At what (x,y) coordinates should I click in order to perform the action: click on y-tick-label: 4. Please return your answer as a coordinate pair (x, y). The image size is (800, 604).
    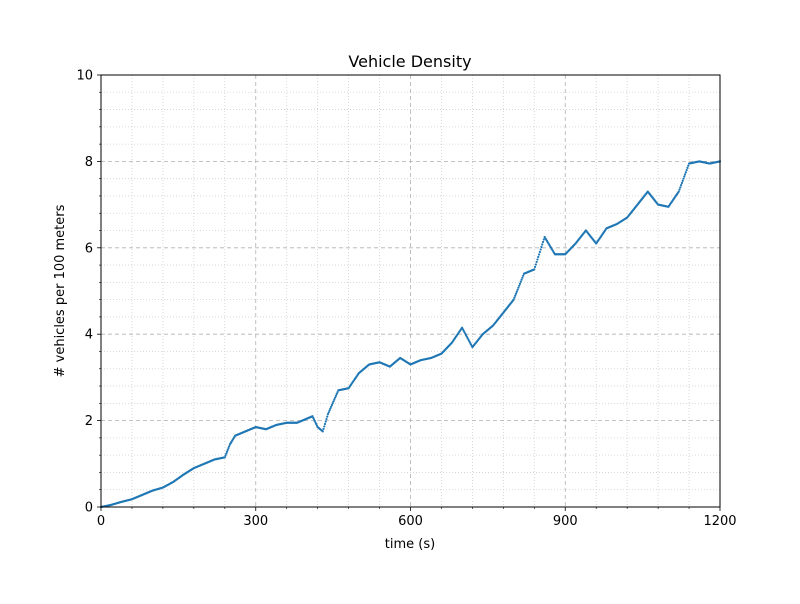
    Looking at the image, I should click on (89, 335).